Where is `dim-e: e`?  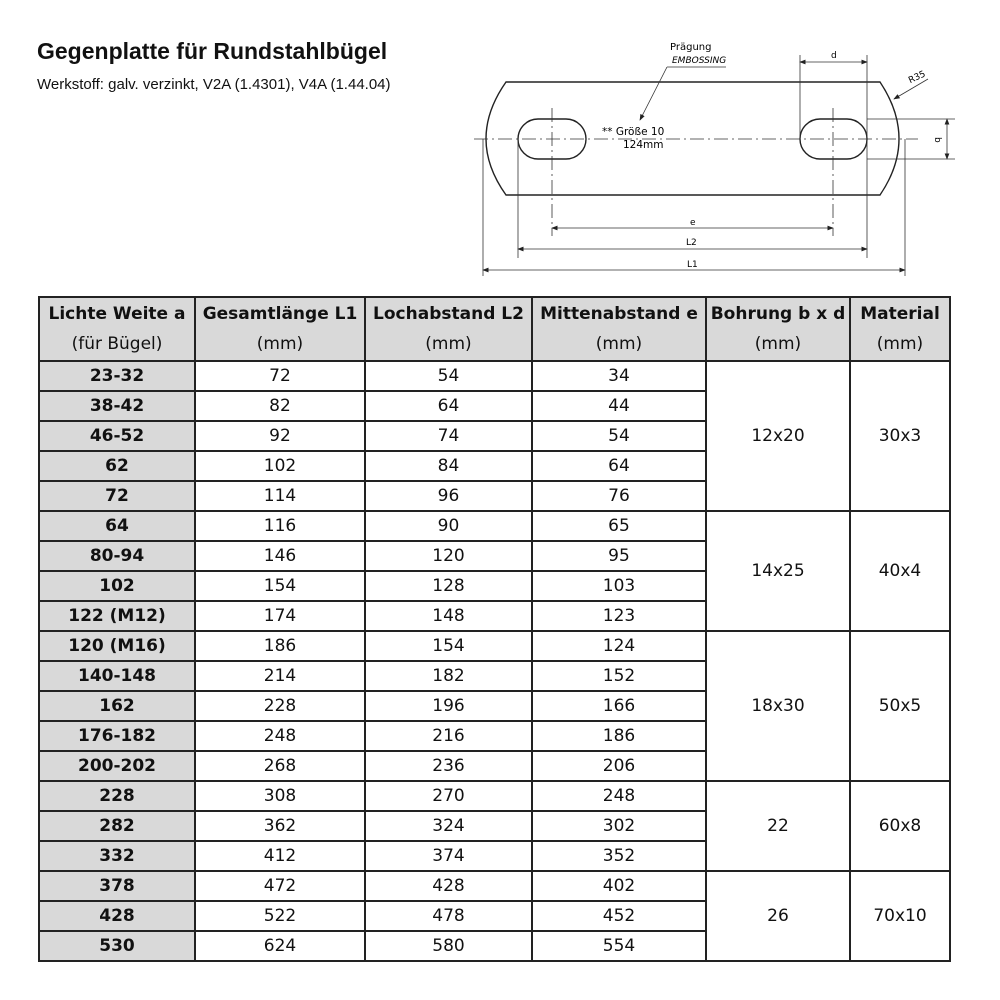 dim-e: e is located at coordinates (693, 223).